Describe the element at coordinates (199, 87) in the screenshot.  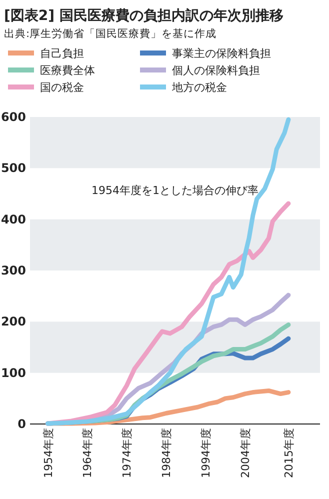
I see `legend-label: 地方の税金` at that location.